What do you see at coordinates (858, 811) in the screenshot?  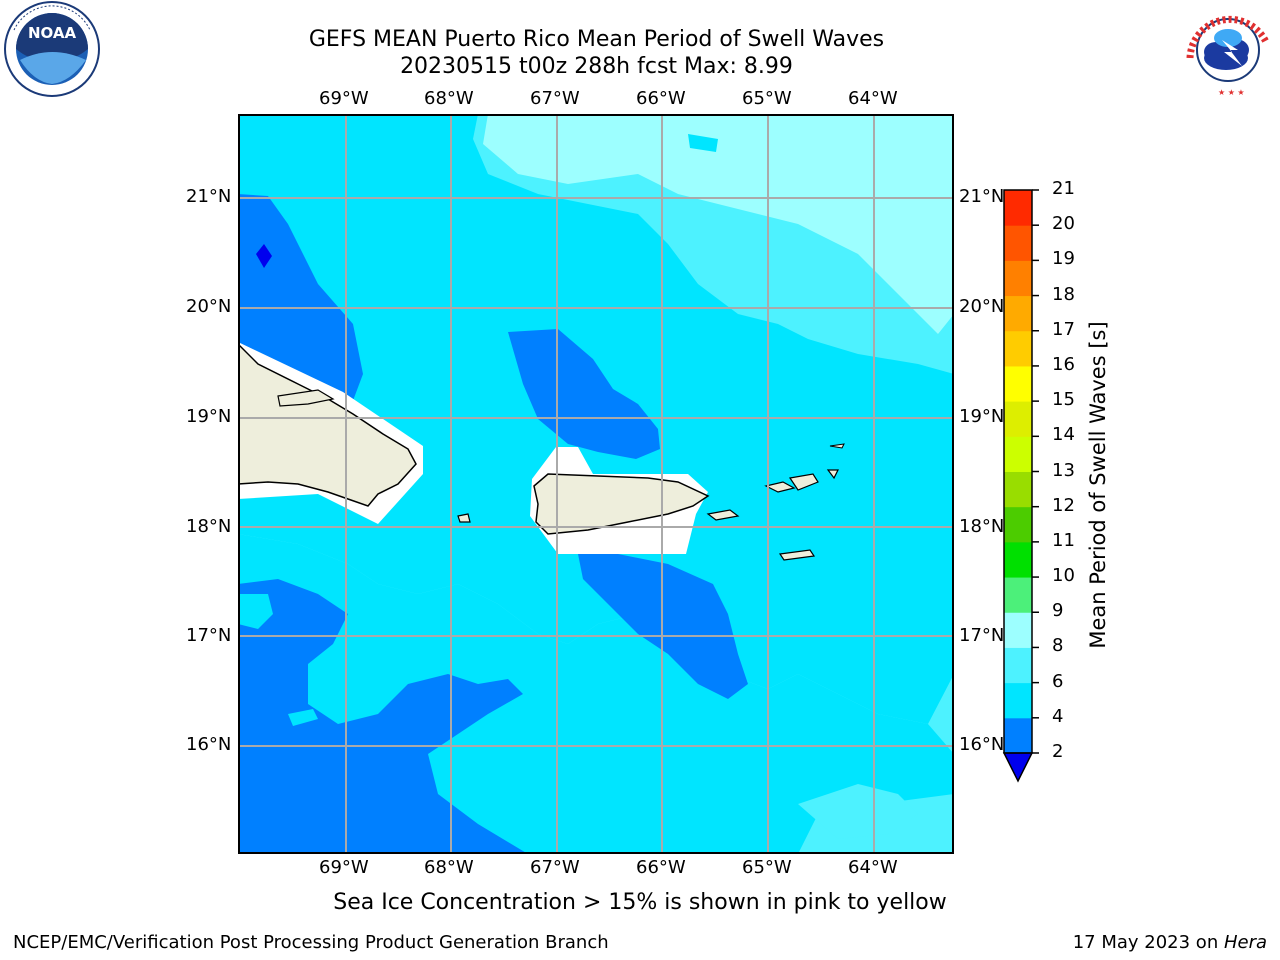 I see `field-6-8s-south` at bounding box center [858, 811].